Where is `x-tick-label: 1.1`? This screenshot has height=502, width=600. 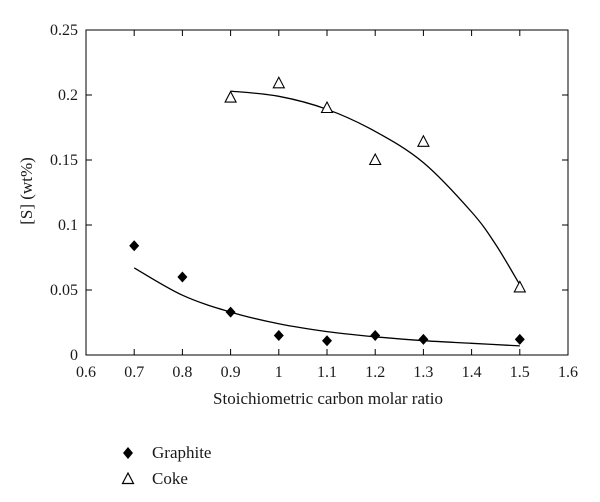 x-tick-label: 1.1 is located at coordinates (327, 372).